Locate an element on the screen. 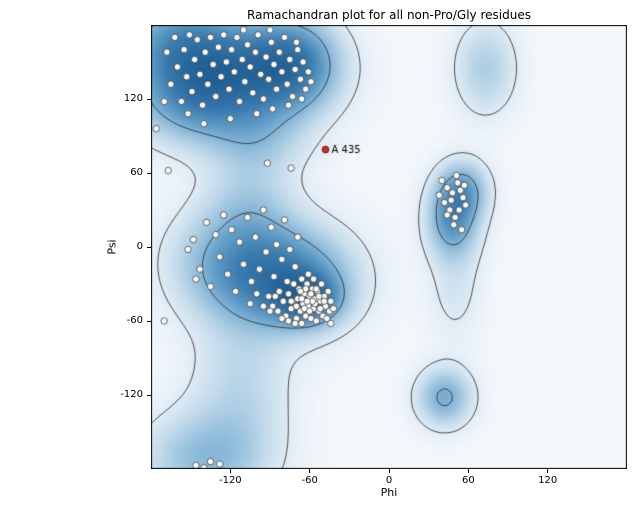 This screenshot has height=526, width=641. x-tick-label: -60 is located at coordinates (309, 480).